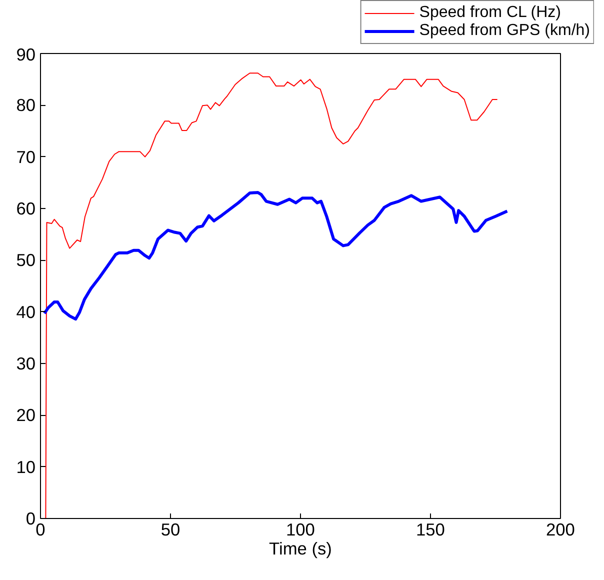  What do you see at coordinates (490, 13) in the screenshot?
I see `legend-label: Speed from CL (Hz)` at bounding box center [490, 13].